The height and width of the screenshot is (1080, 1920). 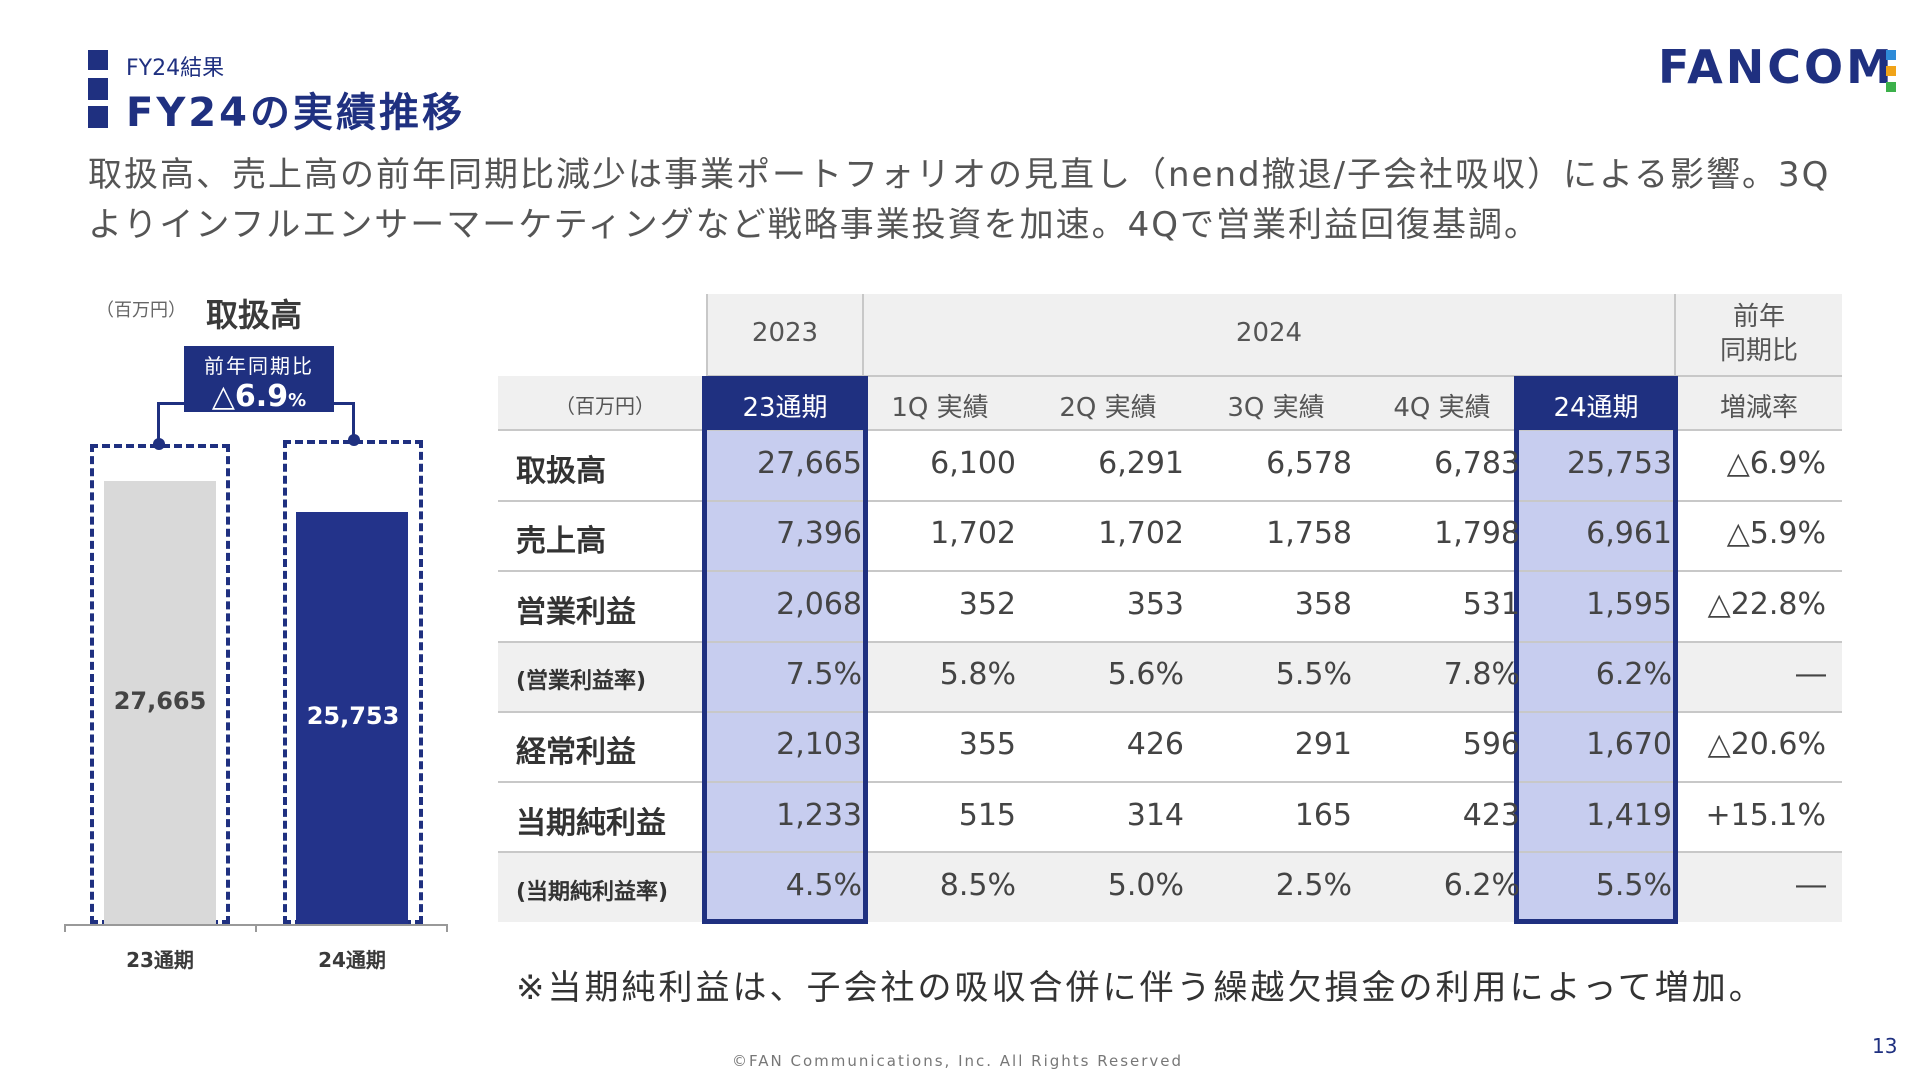 What do you see at coordinates (1629, 815) in the screenshot?
I see `table-cell: 1,419` at bounding box center [1629, 815].